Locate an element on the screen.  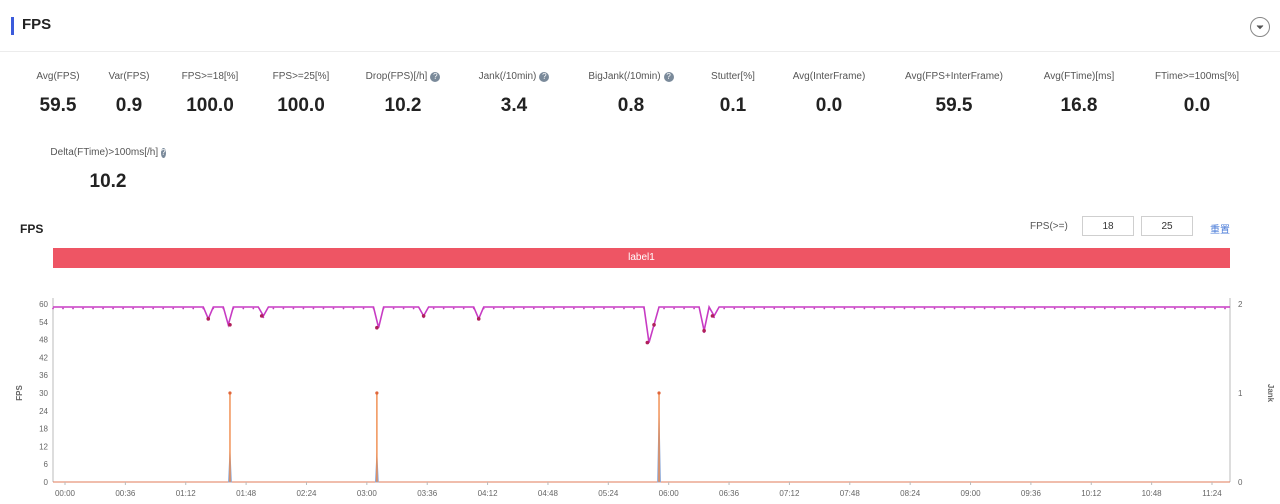
metric-label: Drop(FPS)[/h]? is located at coordinates (403, 76).